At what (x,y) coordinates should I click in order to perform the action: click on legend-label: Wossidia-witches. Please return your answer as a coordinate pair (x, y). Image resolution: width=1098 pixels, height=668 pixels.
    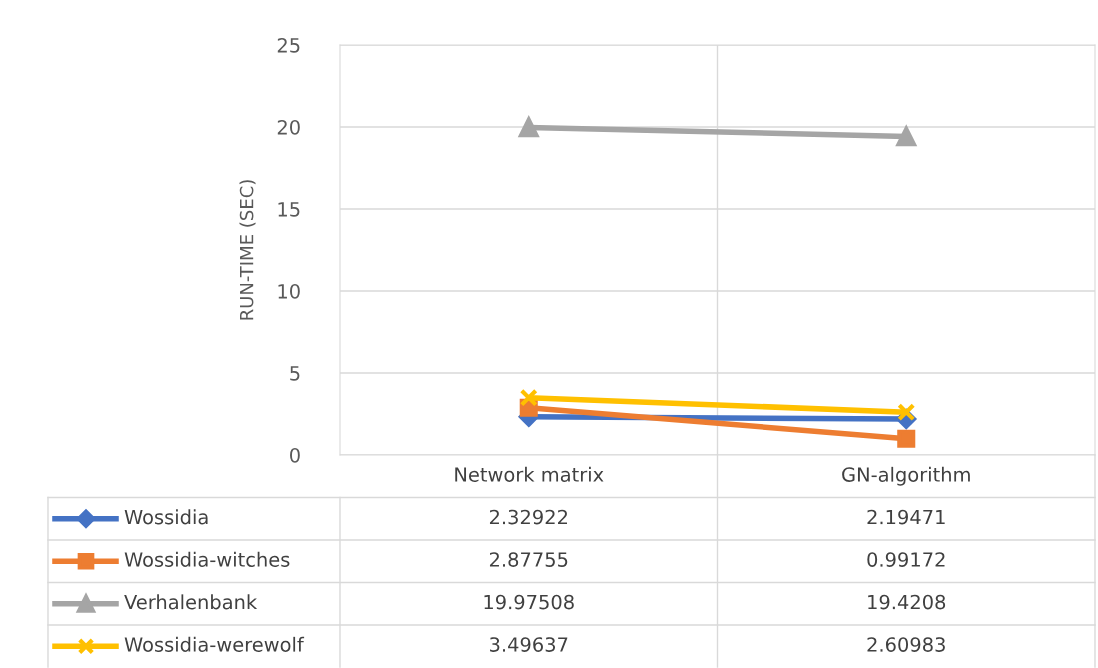
    Looking at the image, I should click on (207, 559).